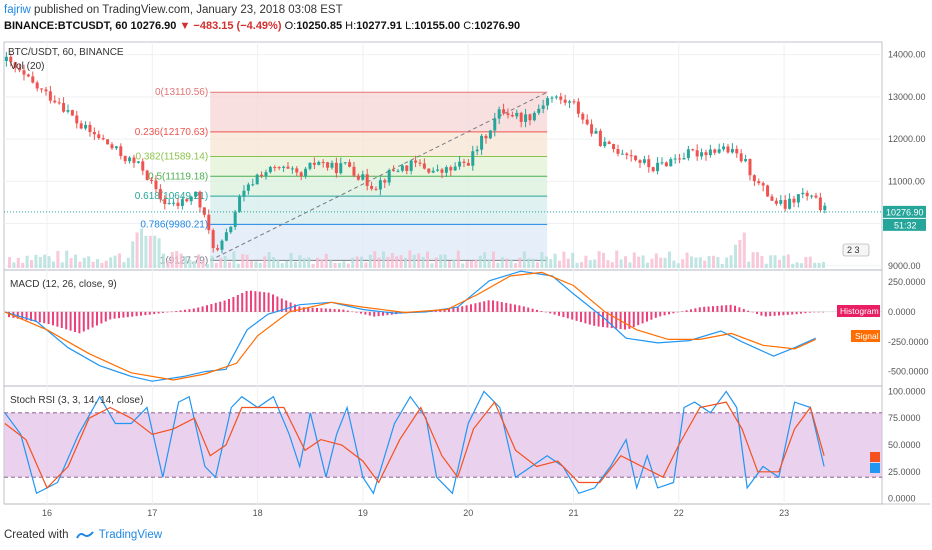 This screenshot has width=932, height=550. Describe the element at coordinates (47, 513) in the screenshot. I see `x-tick-label: 16` at that location.